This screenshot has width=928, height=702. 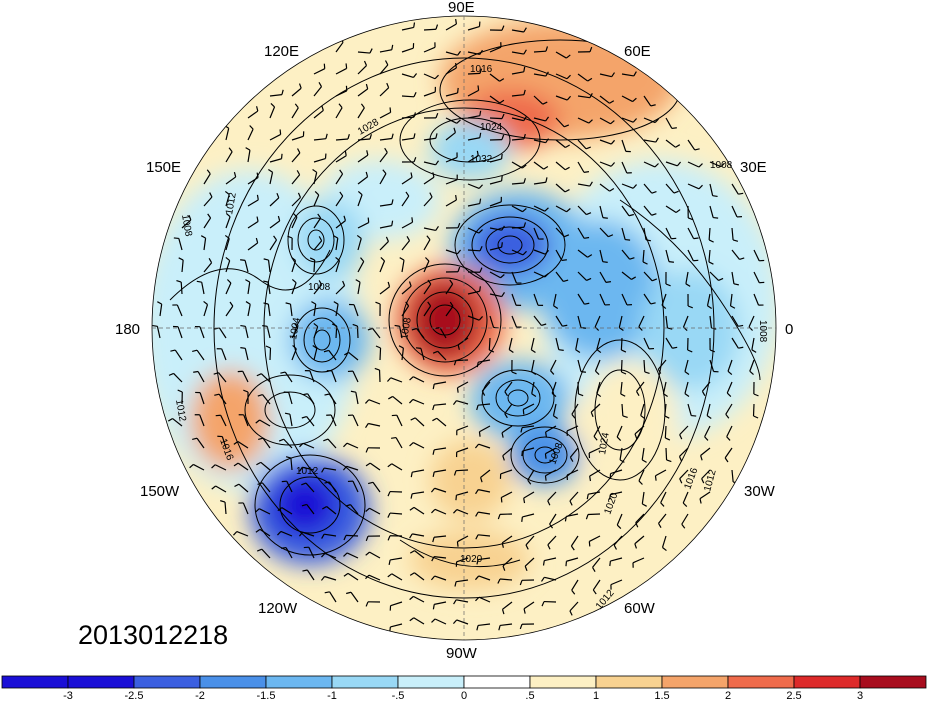 What do you see at coordinates (160, 491) in the screenshot?
I see `lon-label-150w: 150W` at bounding box center [160, 491].